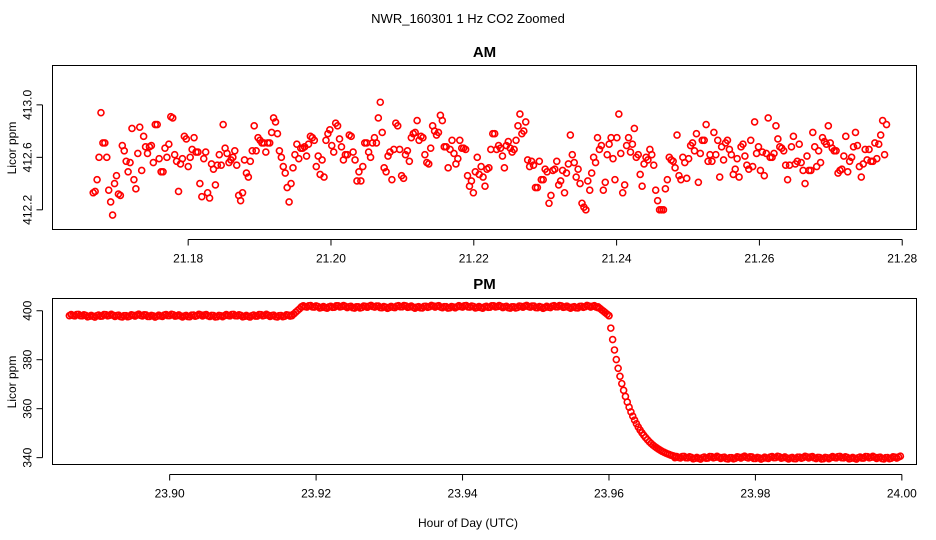 The width and height of the screenshot is (936, 540). Describe the element at coordinates (755, 494) in the screenshot. I see `pm-x-tick-label: 23.98` at that location.